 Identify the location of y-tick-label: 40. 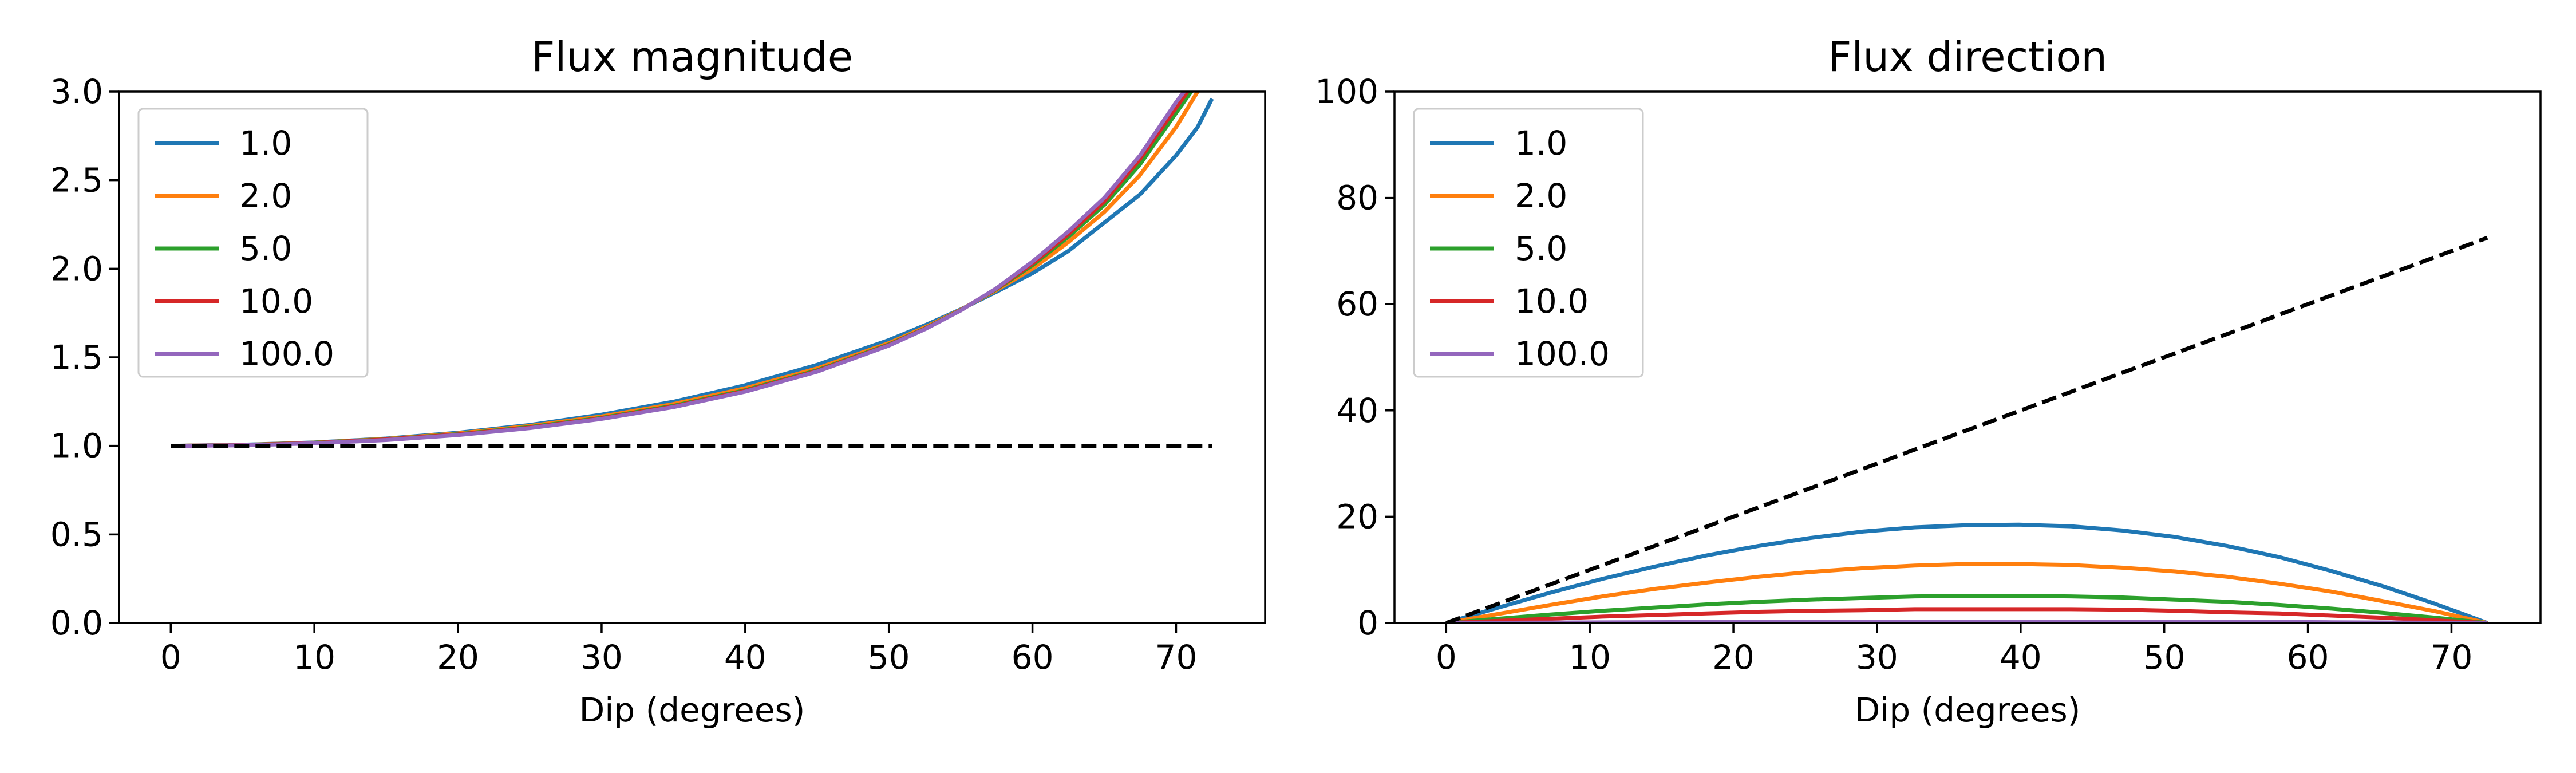
(1357, 410).